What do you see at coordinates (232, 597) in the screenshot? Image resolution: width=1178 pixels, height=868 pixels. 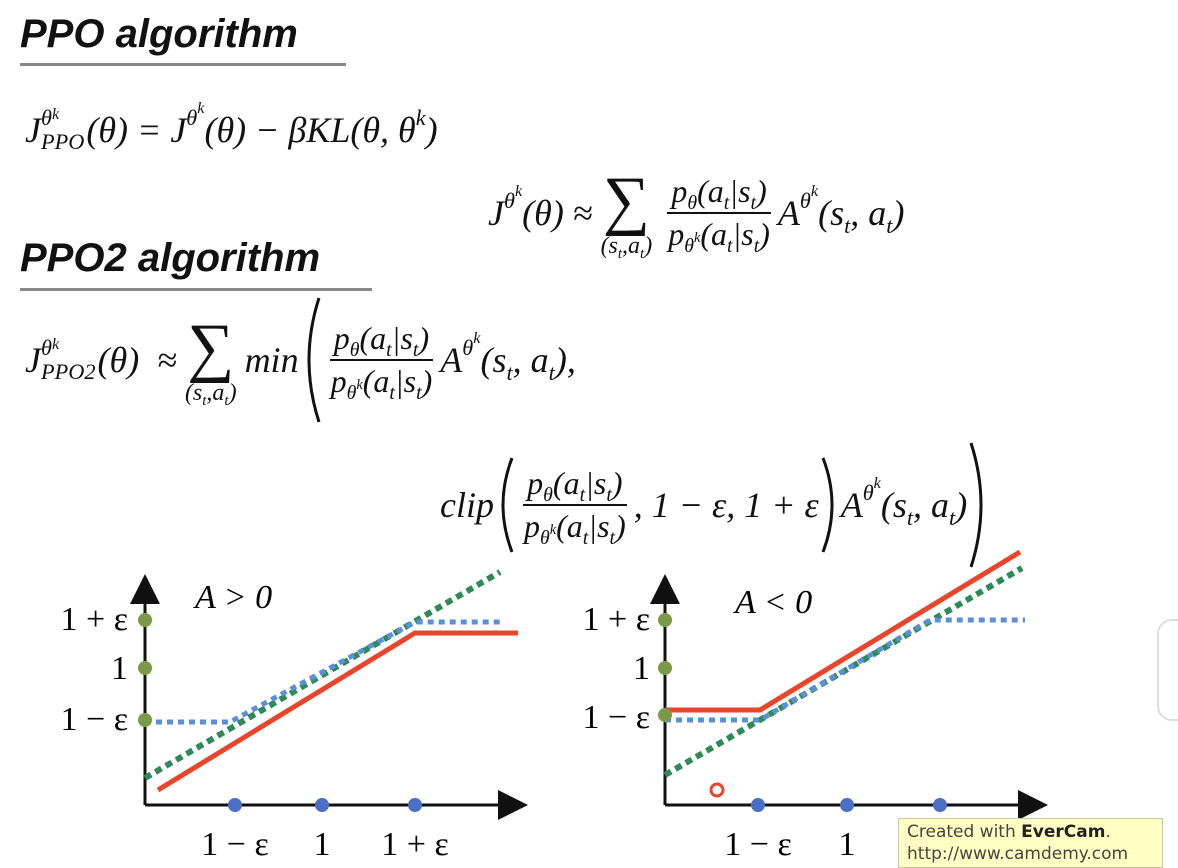 I see `plot-label: A > 0` at bounding box center [232, 597].